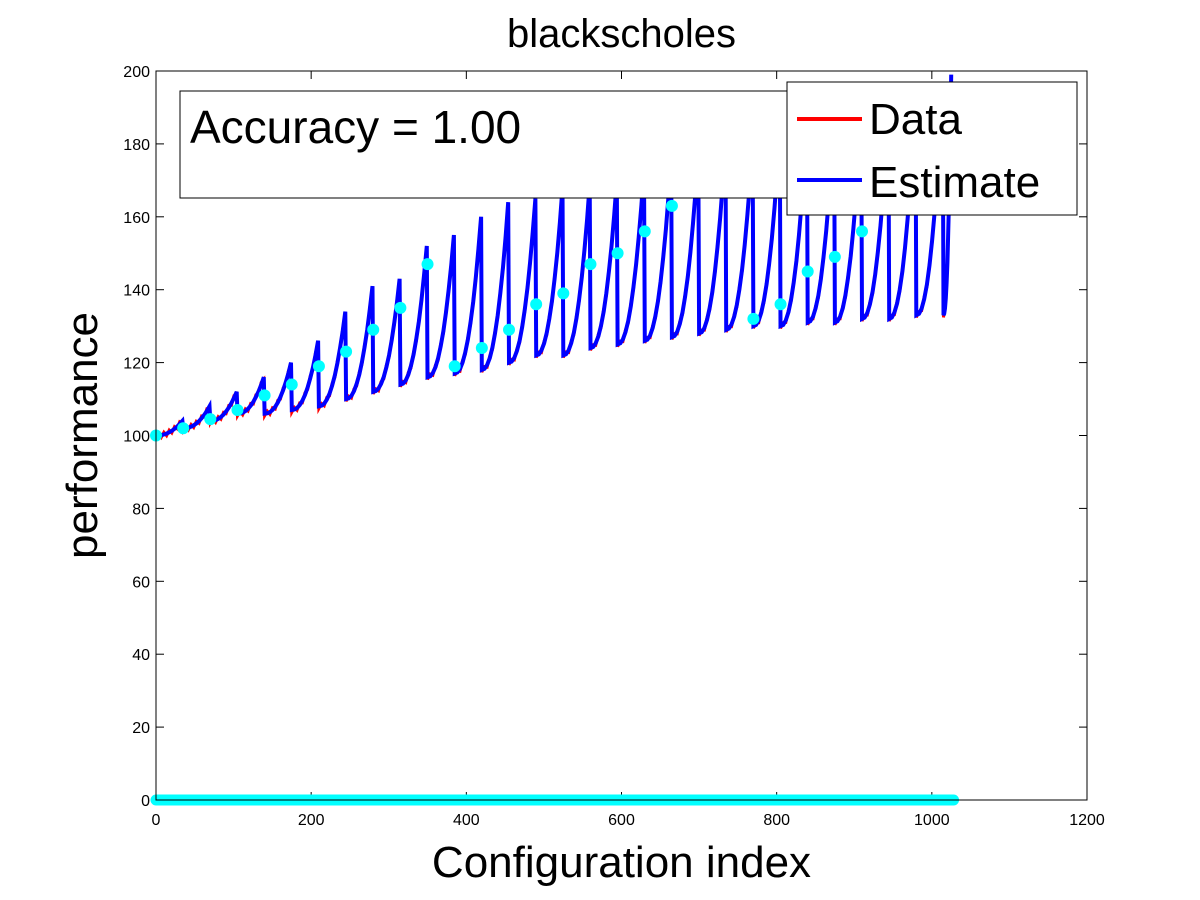  I want to click on y-tick-label: 140, so click(136, 291).